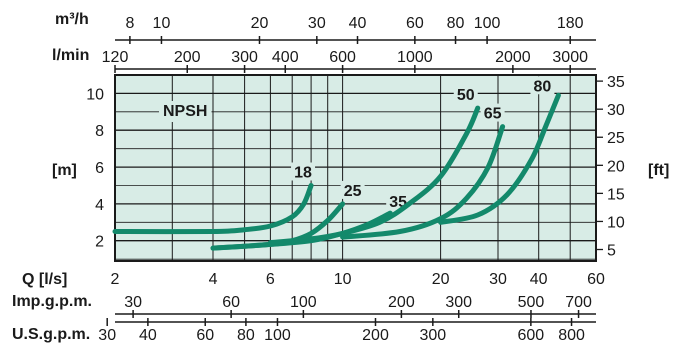 This screenshot has width=688, height=351. Describe the element at coordinates (246, 335) in the screenshot. I see `us-gpm-tick-label: 80` at that location.